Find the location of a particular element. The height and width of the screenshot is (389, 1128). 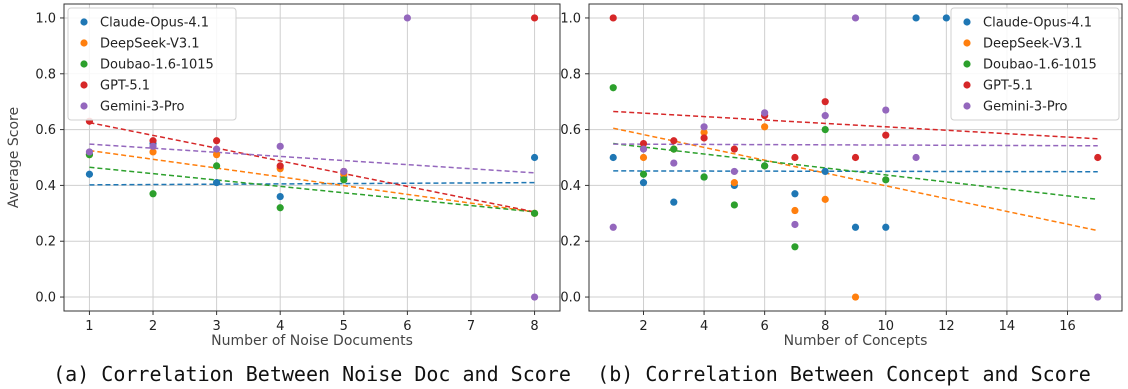

x-tick-label: 7 is located at coordinates (471, 326).